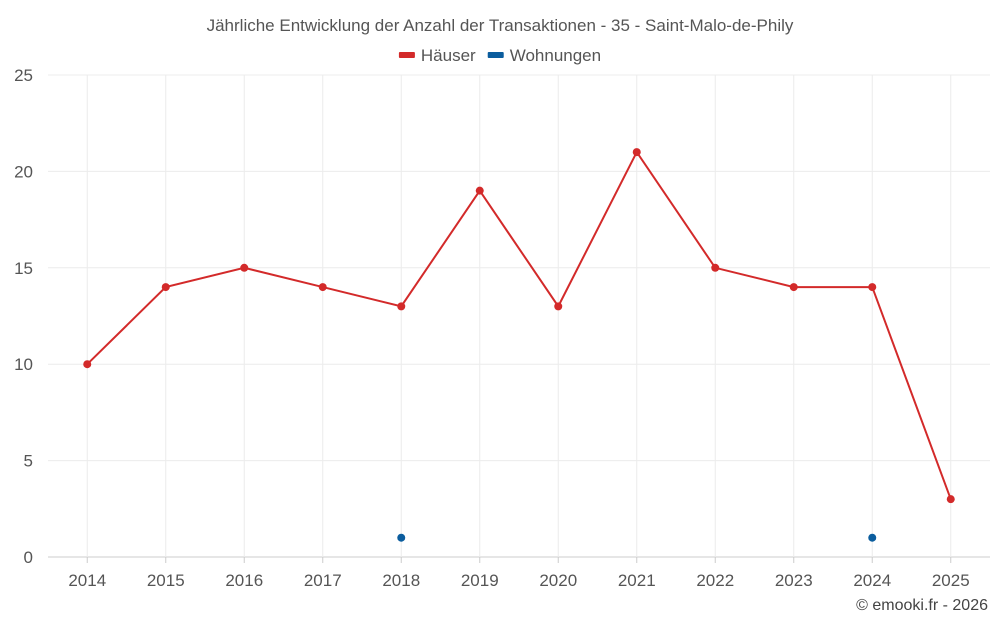 The image size is (1000, 625). Describe the element at coordinates (480, 580) in the screenshot. I see `x-tick-label: 2019` at that location.